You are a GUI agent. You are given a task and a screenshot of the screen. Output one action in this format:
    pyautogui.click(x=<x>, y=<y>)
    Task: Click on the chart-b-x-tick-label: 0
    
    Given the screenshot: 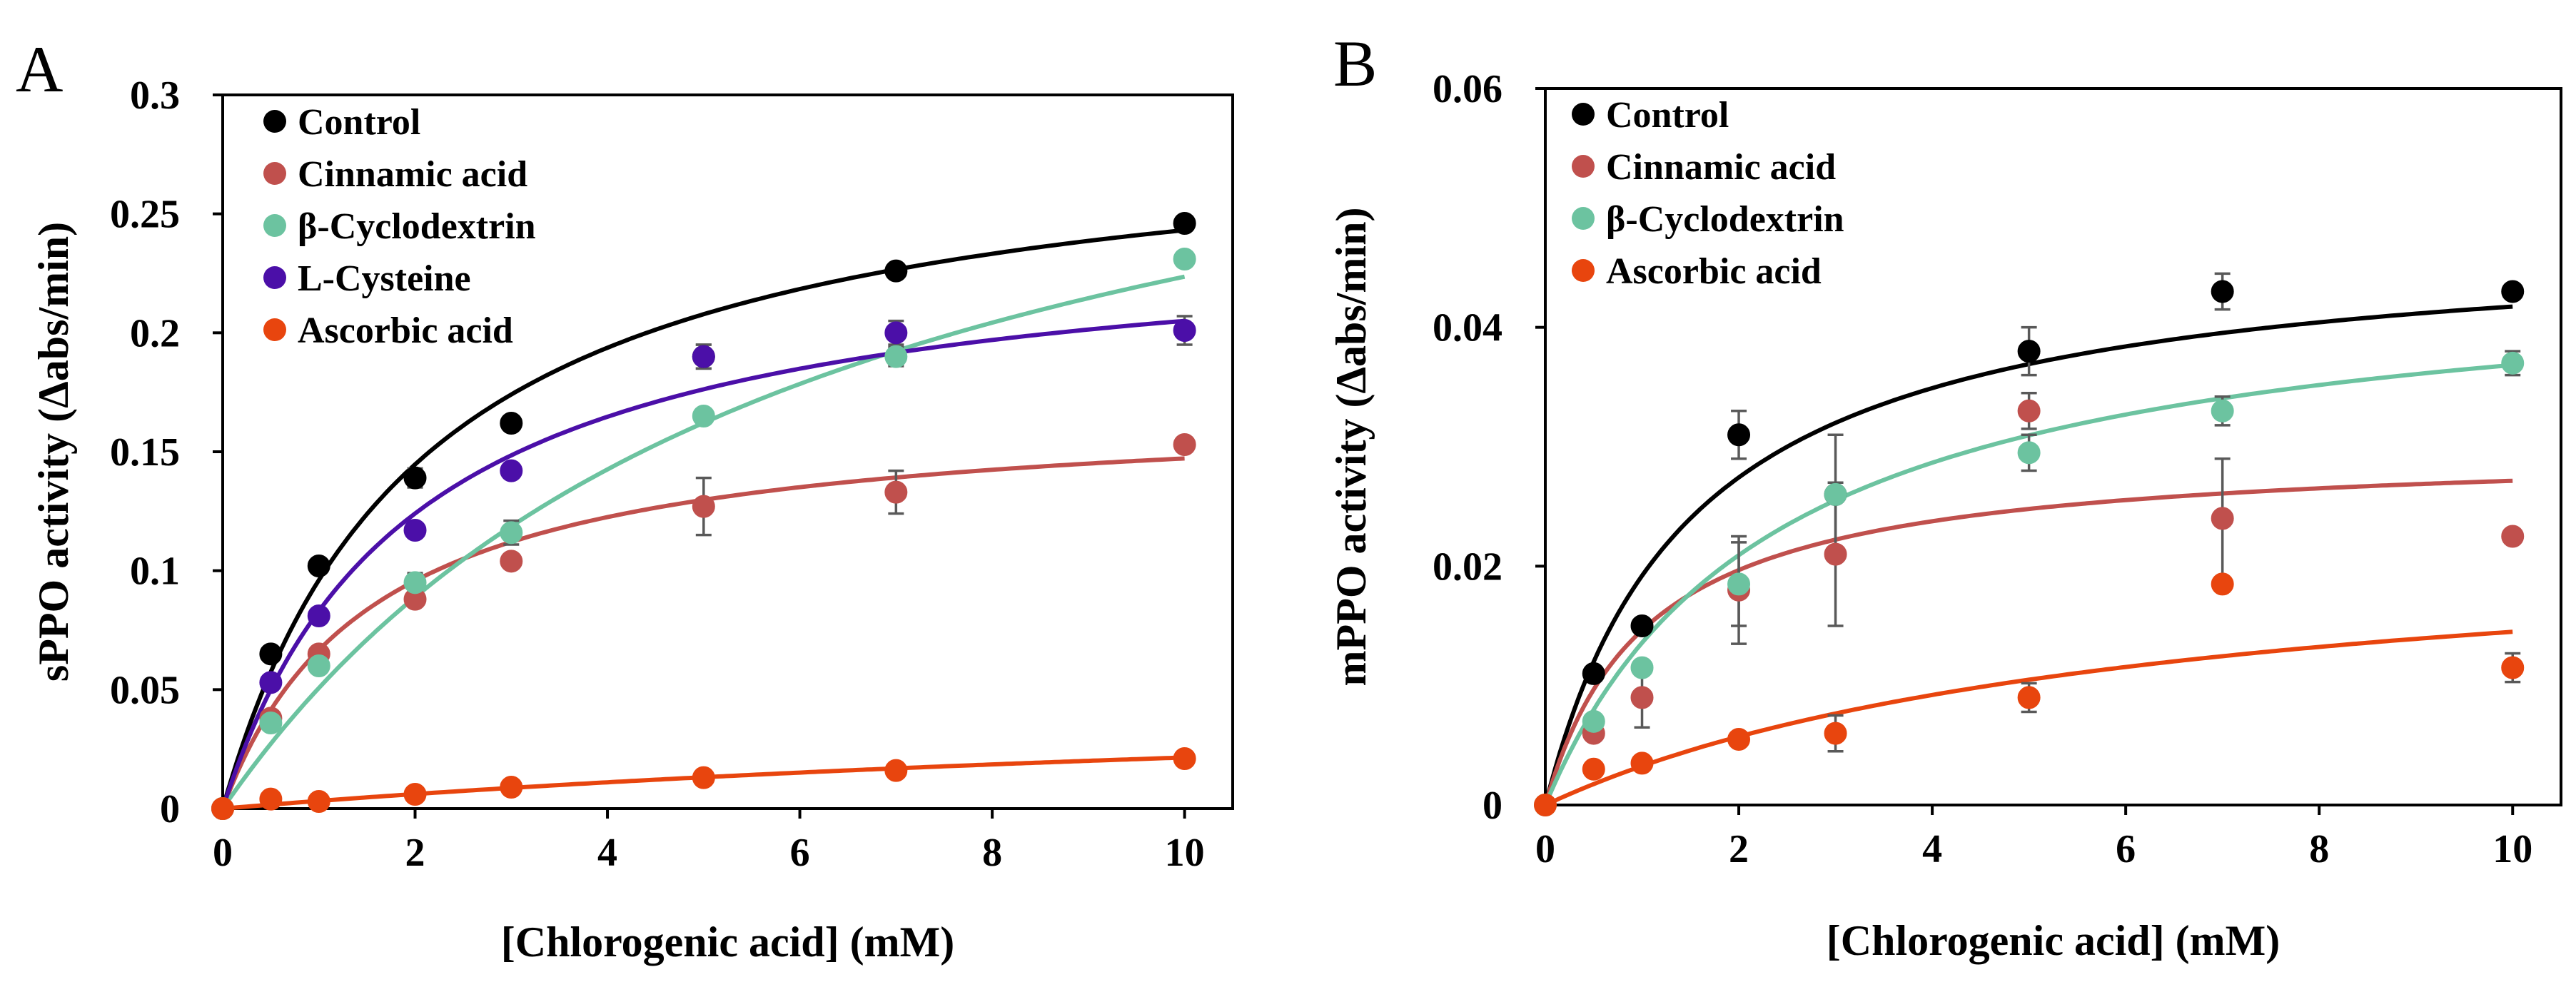 What is the action you would take?
    pyautogui.click(x=1545, y=849)
    